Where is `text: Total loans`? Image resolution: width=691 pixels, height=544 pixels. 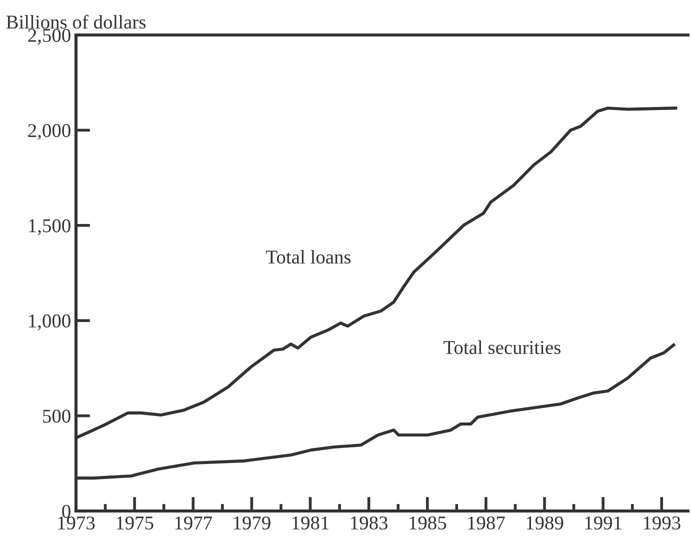
text: Total loans is located at coordinates (308, 257).